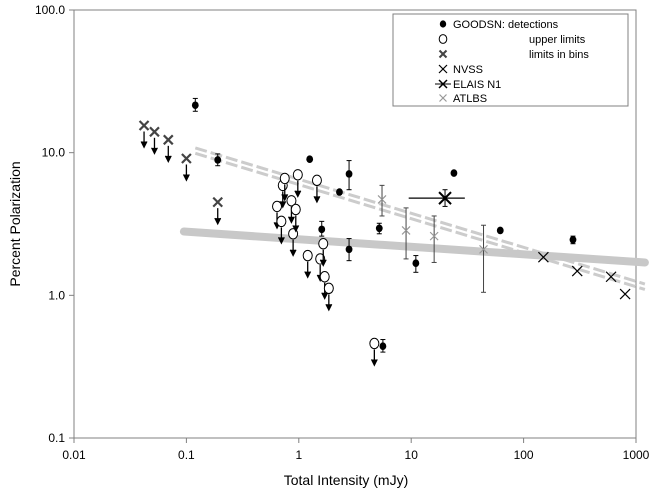 The width and height of the screenshot is (654, 491). I want to click on nvss-cross, so click(577, 271).